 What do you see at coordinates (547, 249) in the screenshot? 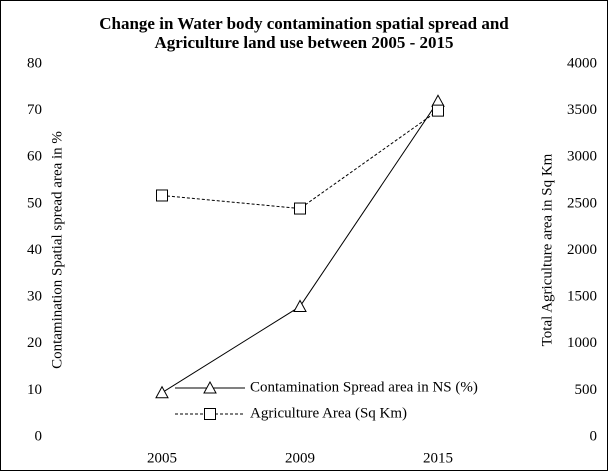
I see `y2-axis-label: Total Agriculture area in Sq Km` at bounding box center [547, 249].